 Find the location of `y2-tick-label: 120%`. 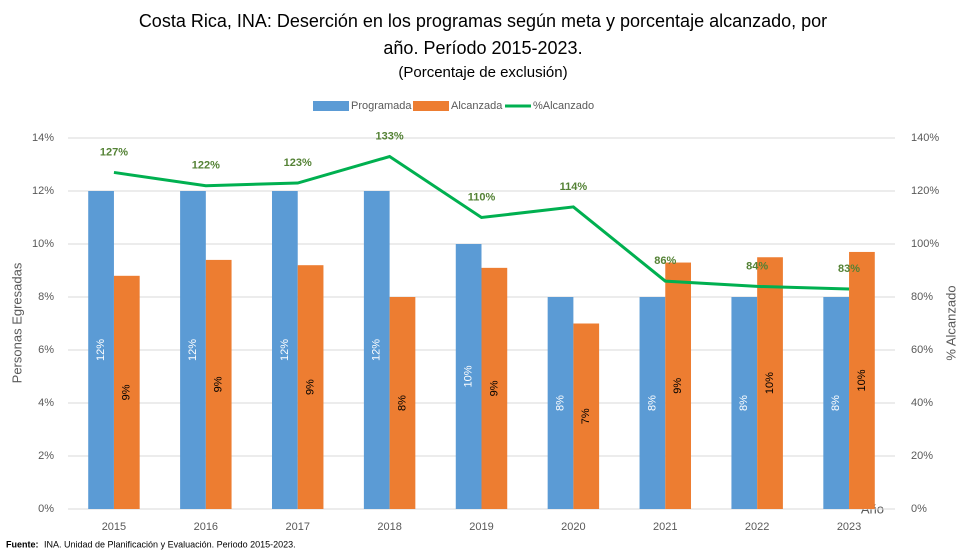

y2-tick-label: 120% is located at coordinates (925, 191).